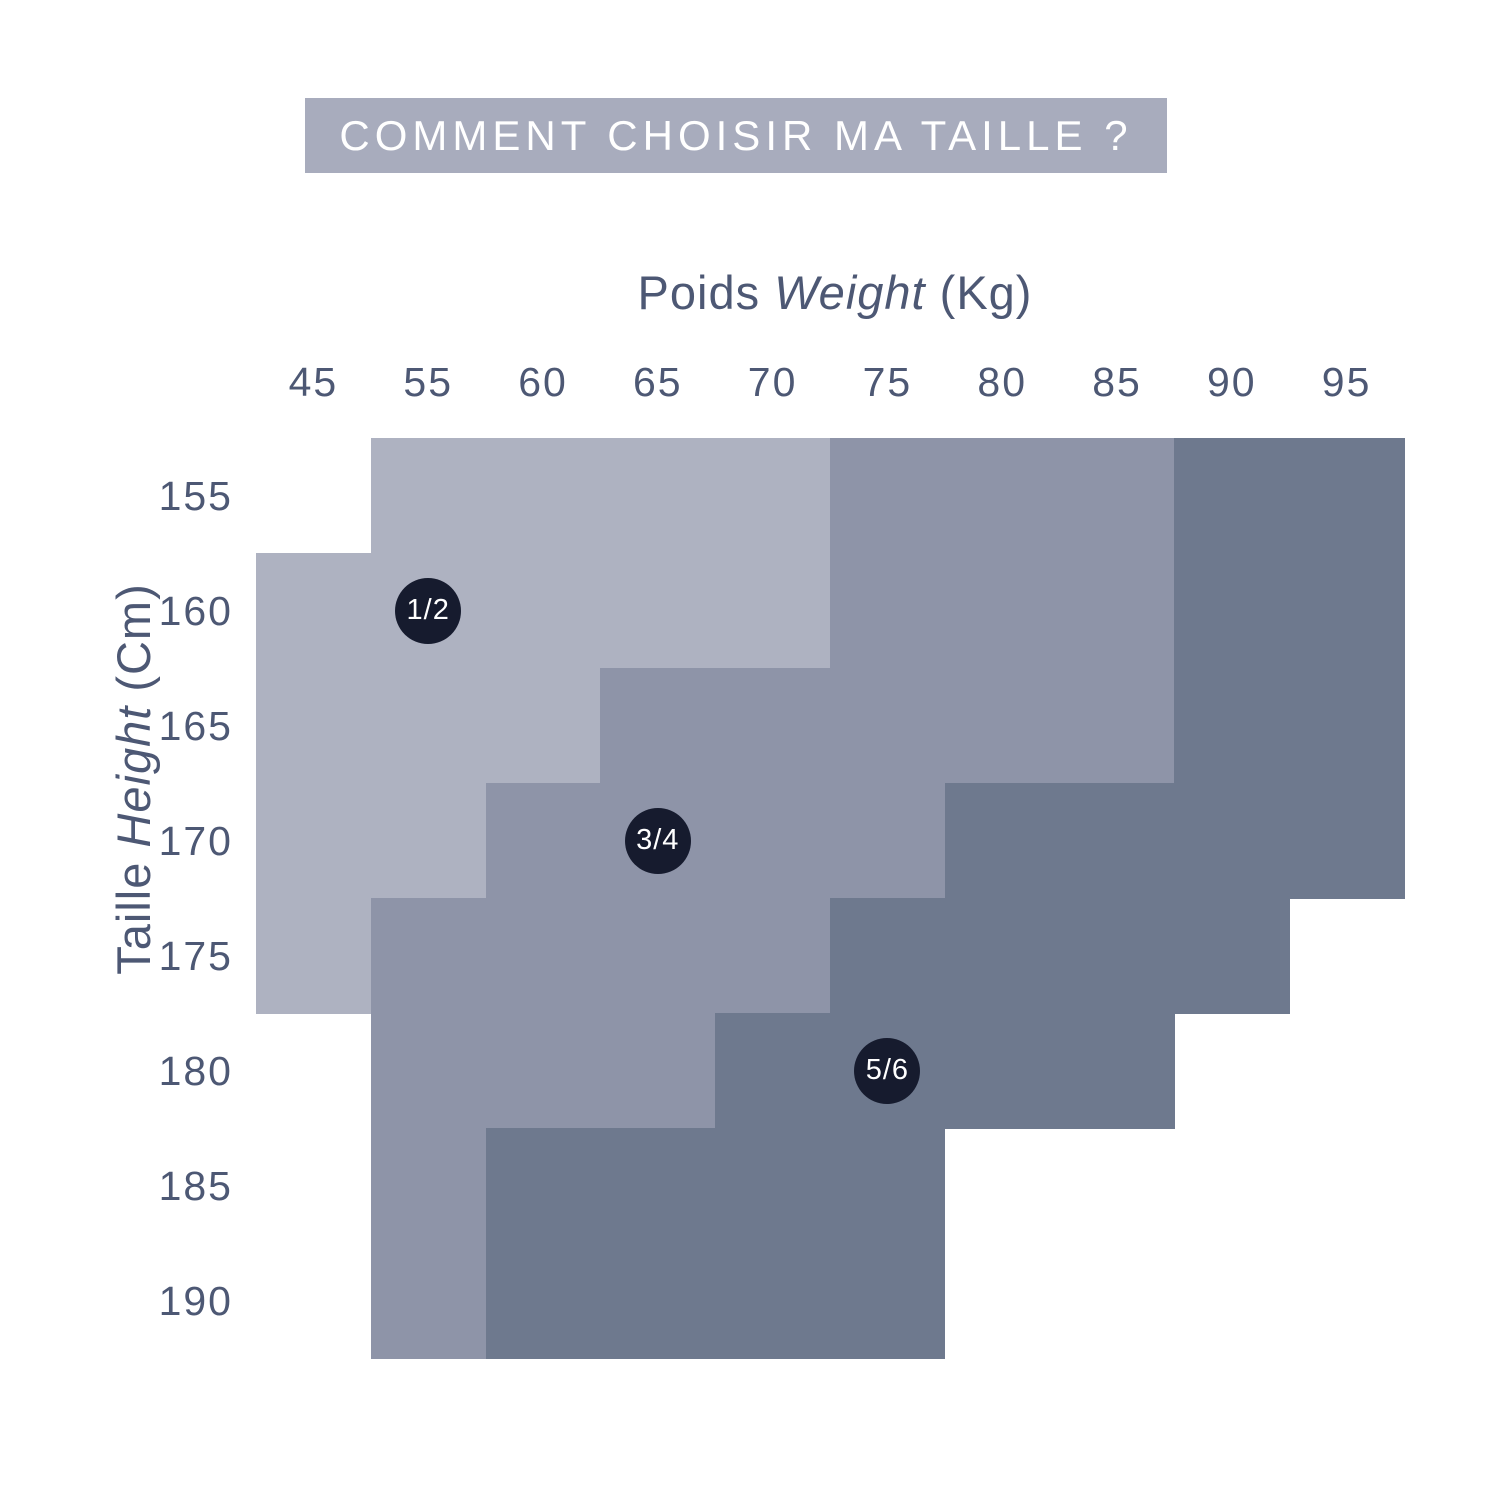  Describe the element at coordinates (887, 382) in the screenshot. I see `x-tick-75: 75` at that location.